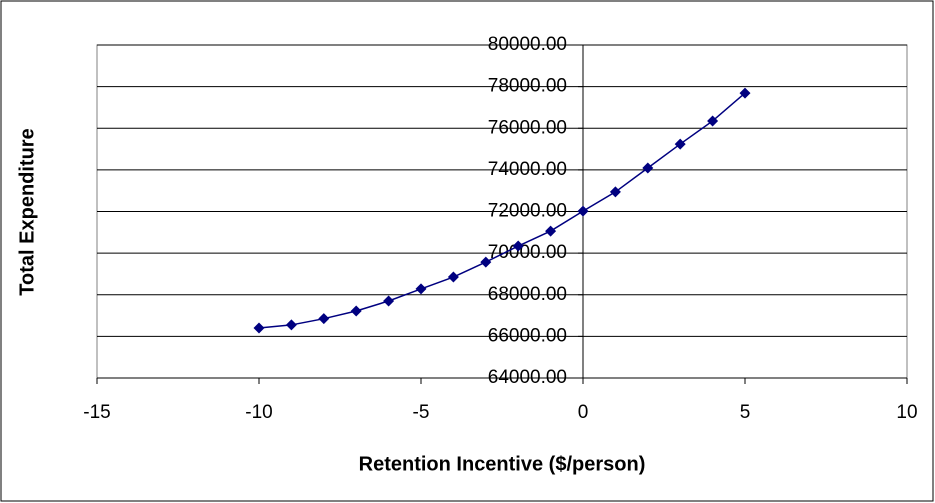 The width and height of the screenshot is (935, 503). I want to click on y-tick-label: 74000.00, so click(527, 169).